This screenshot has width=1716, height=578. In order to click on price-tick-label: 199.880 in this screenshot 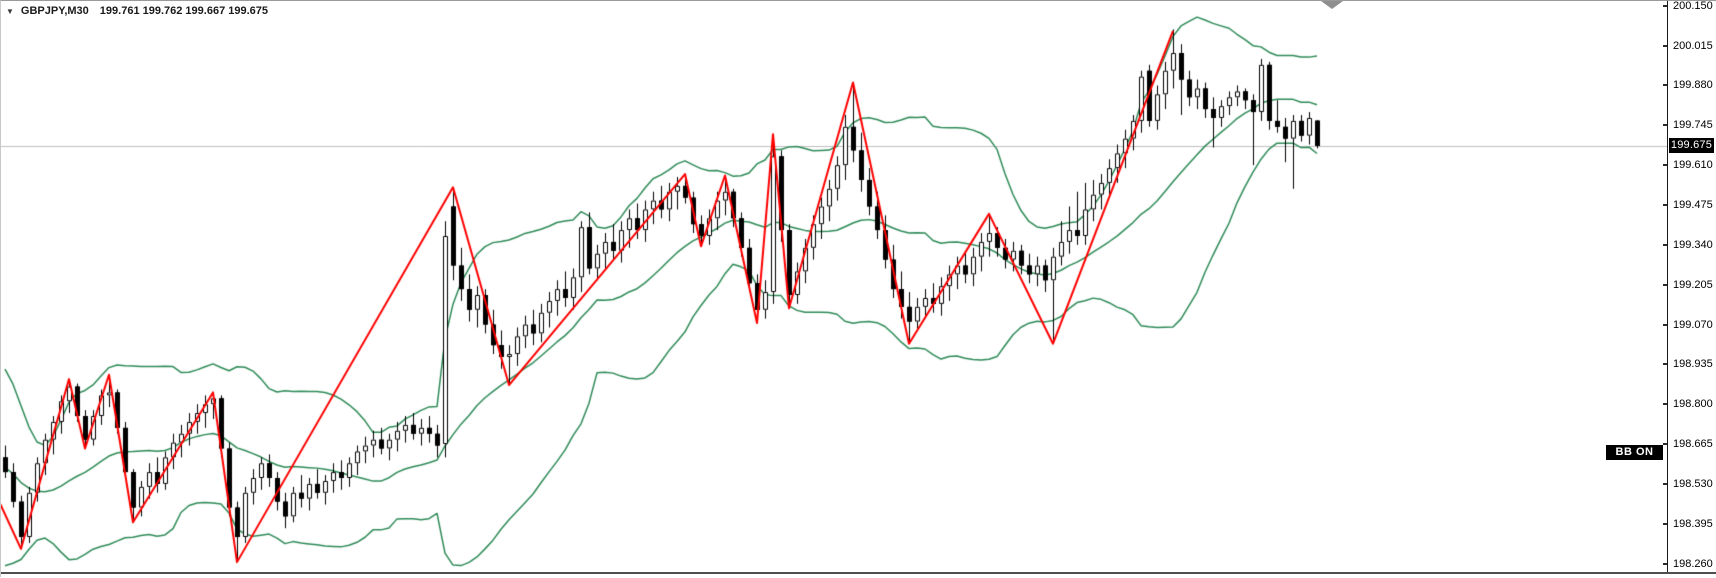, I will do `click(1693, 85)`.